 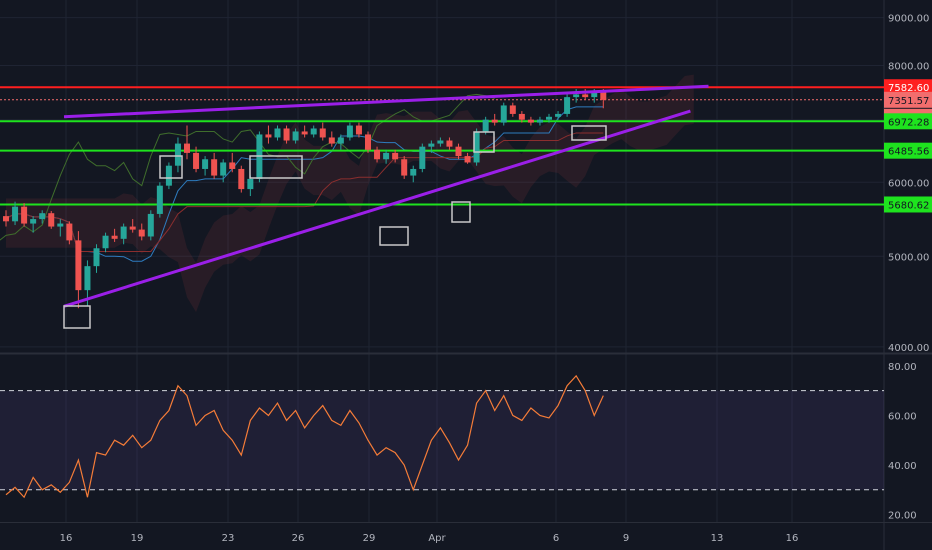 I want to click on lagging-span, so click(x=247, y=167).